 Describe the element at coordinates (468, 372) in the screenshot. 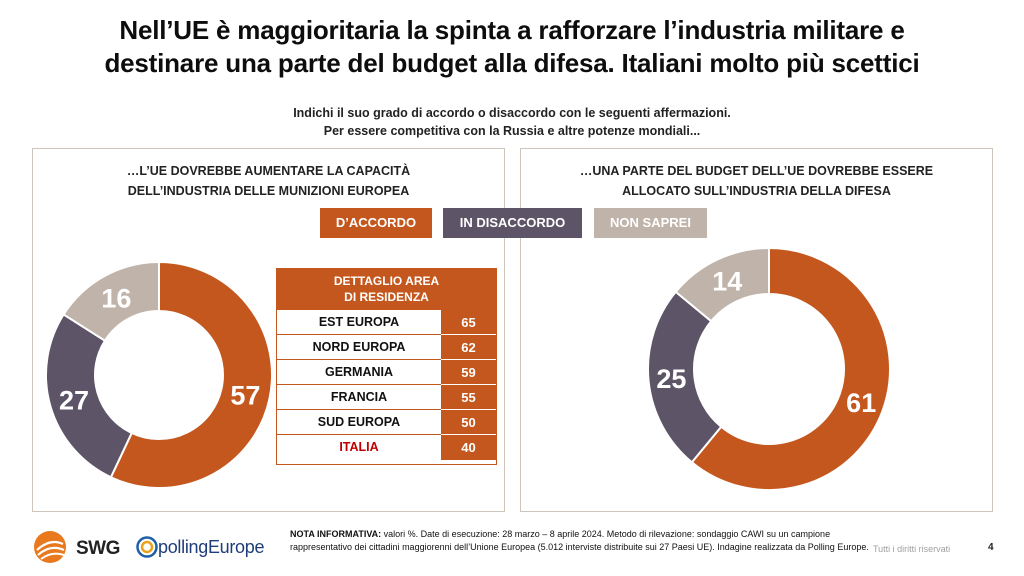

I see `detail-row-value: 59` at that location.